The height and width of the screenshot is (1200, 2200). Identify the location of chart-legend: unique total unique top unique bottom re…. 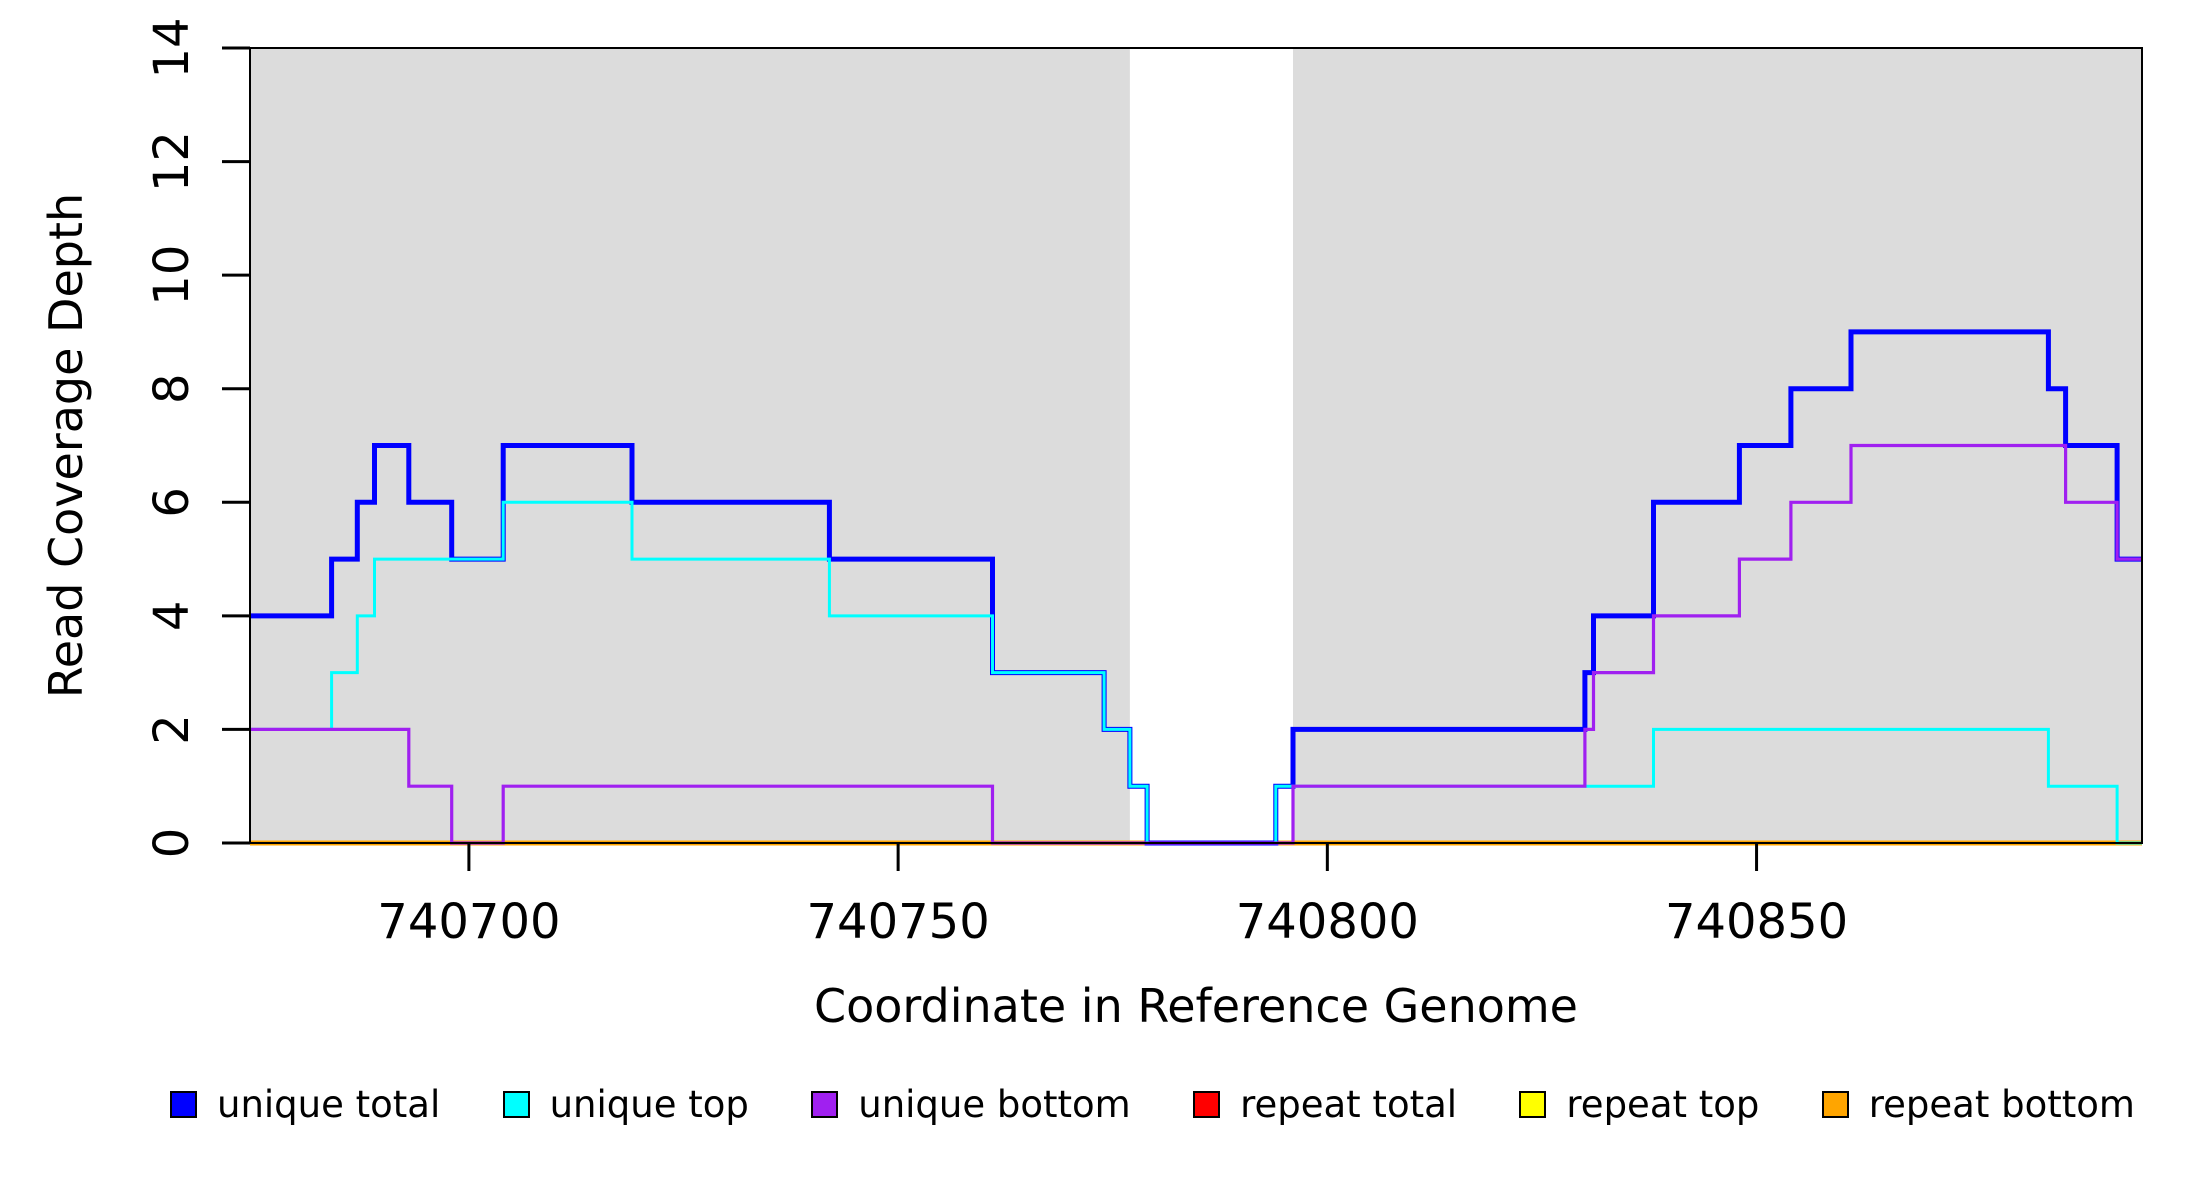
(1152, 1104).